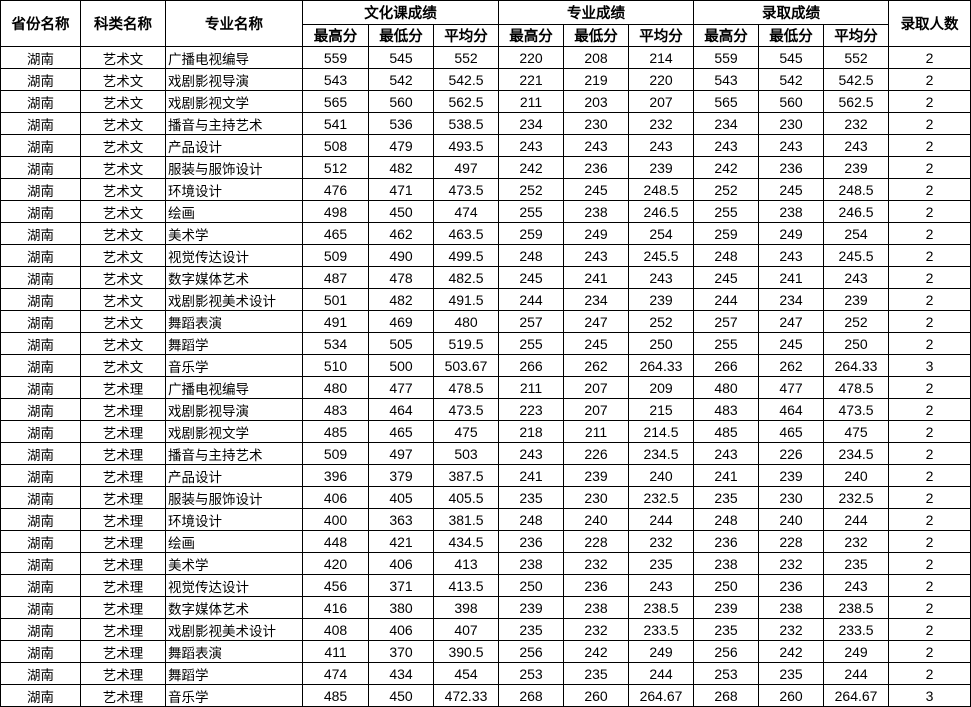 This screenshot has height=707, width=971. I want to click on cell-culture-max: 565, so click(335, 101).